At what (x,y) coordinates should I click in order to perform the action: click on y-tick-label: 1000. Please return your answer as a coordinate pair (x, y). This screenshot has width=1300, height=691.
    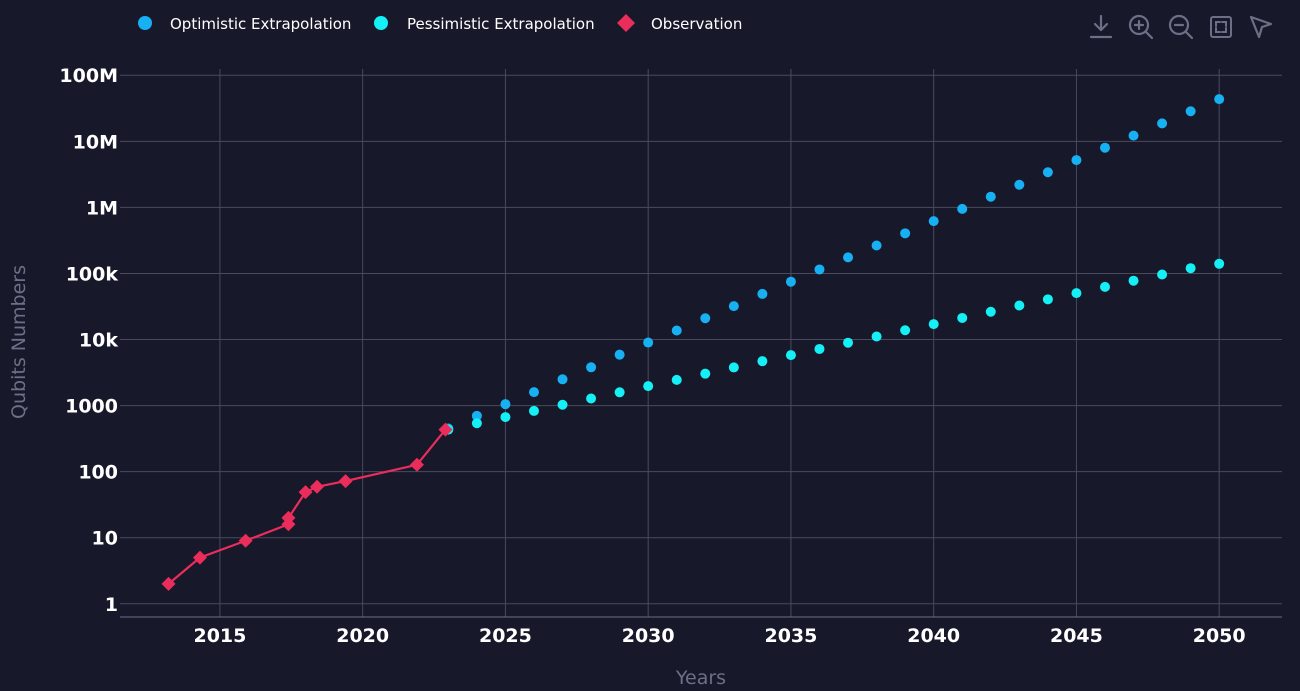
    Looking at the image, I should click on (91, 407).